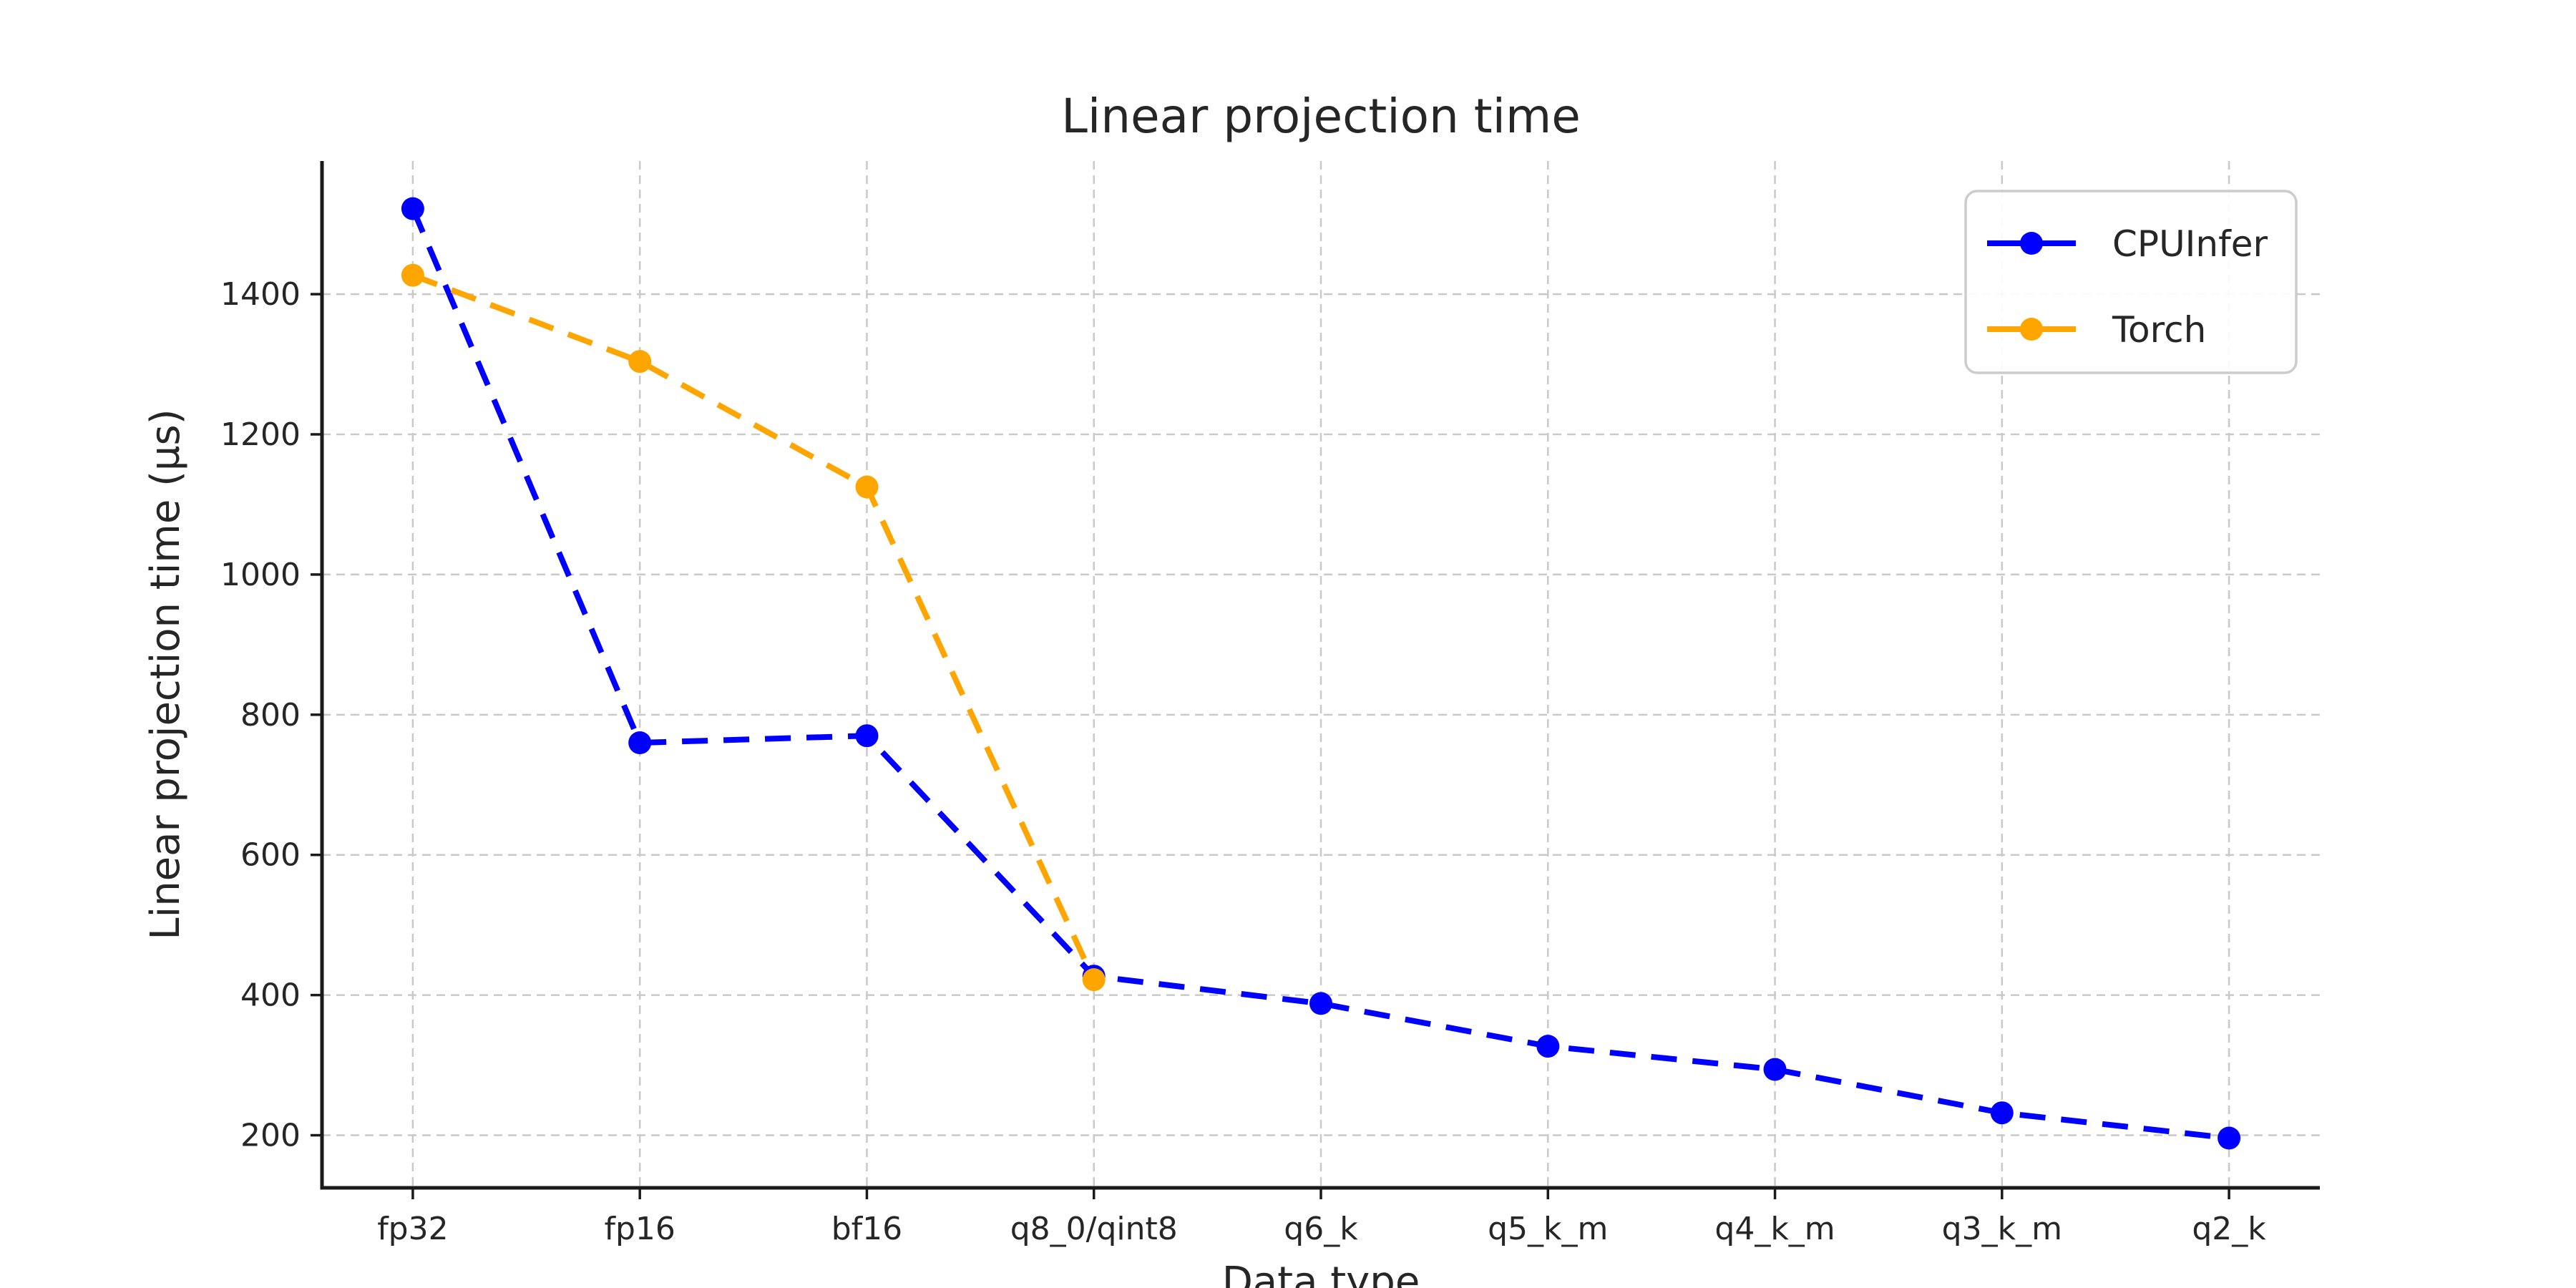 The image size is (2576, 1288). Describe the element at coordinates (260, 575) in the screenshot. I see `y-tick-label: 1000` at that location.